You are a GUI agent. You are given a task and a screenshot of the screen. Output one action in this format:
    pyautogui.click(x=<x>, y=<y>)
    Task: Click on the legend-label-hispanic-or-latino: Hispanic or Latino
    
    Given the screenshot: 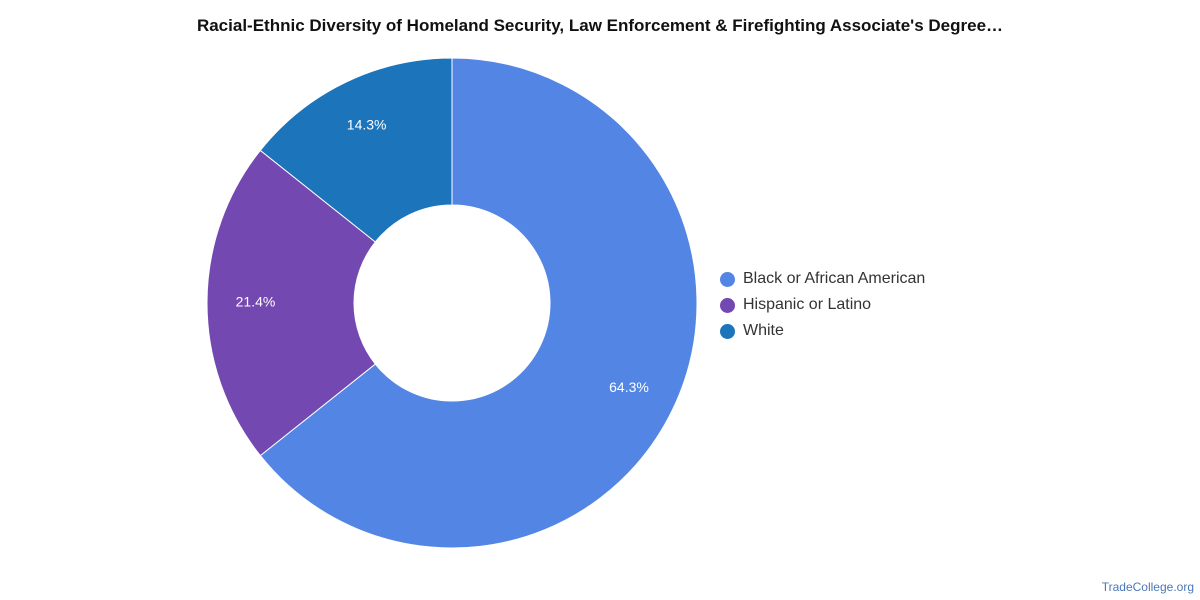 What is the action you would take?
    pyautogui.click(x=807, y=304)
    